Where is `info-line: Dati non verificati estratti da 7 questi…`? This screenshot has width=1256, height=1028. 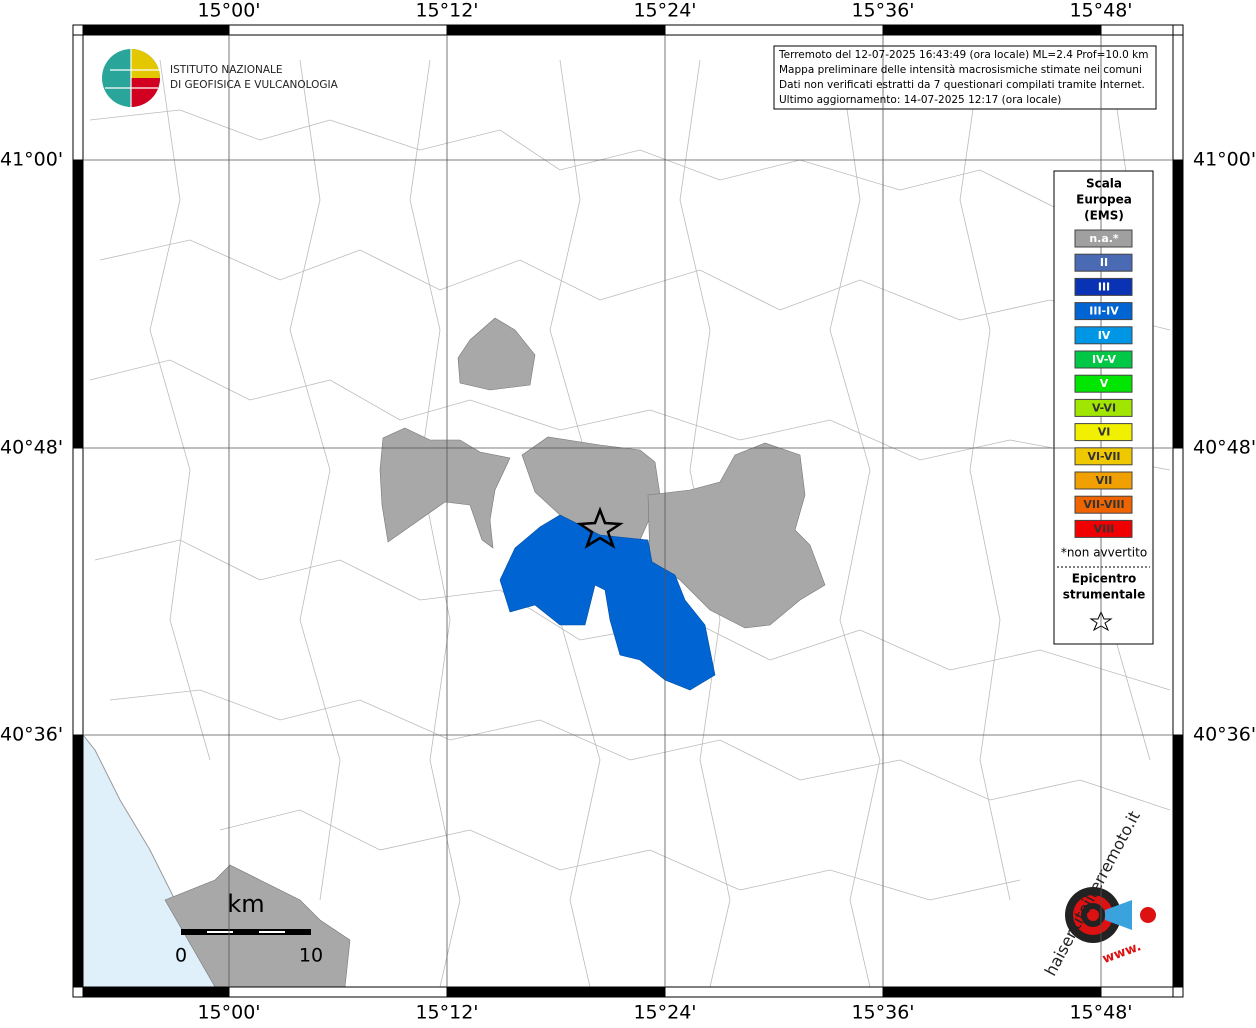 info-line: Dati non verificati estratti da 7 questi… is located at coordinates (962, 85).